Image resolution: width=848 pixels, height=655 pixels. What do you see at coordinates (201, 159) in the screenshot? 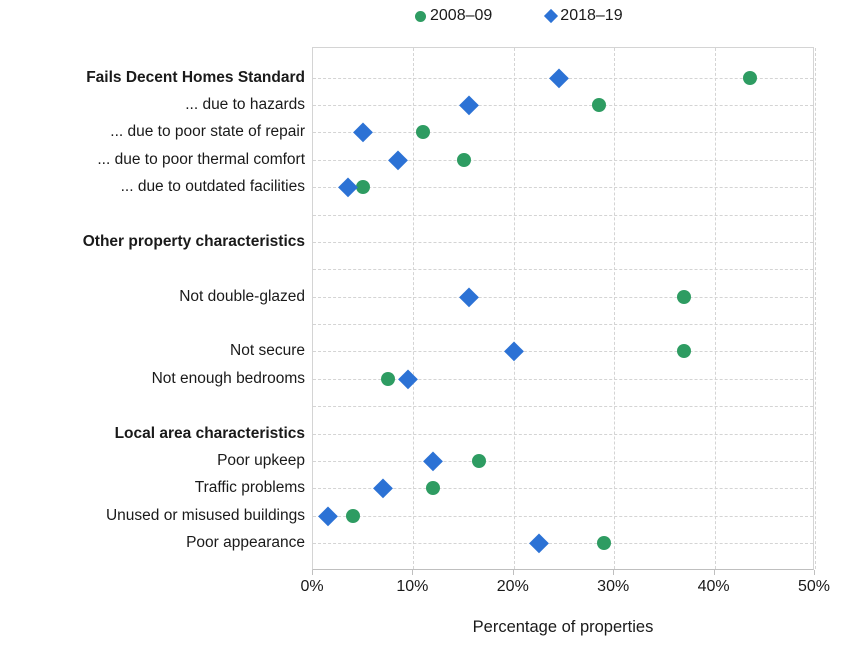
I see `category-label: ... due to poor thermal comfort` at bounding box center [201, 159].